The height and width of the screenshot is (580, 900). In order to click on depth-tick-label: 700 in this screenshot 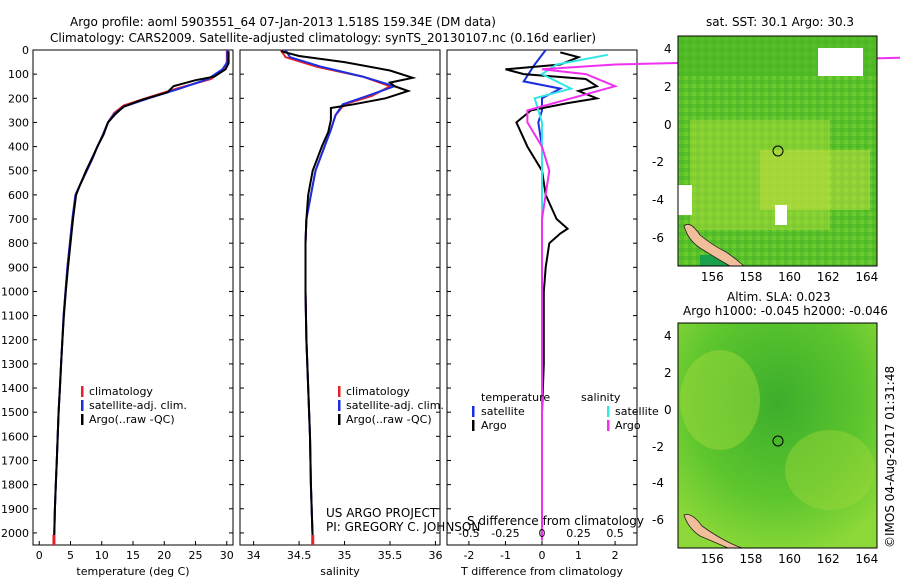, I will do `click(18, 219)`.